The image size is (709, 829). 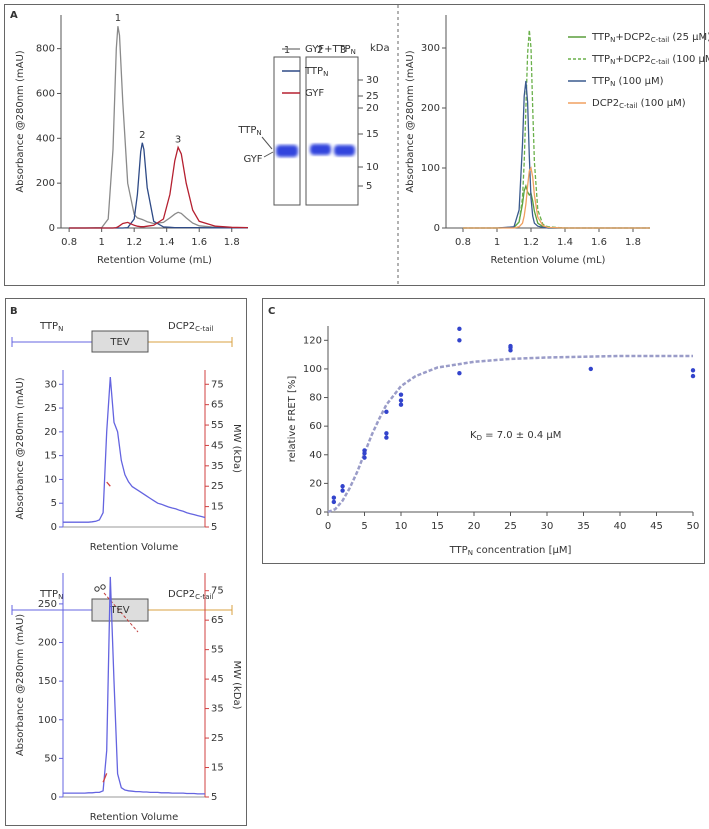 What do you see at coordinates (319, 512) in the screenshot?
I see `y-tick-label: 0` at bounding box center [319, 512].